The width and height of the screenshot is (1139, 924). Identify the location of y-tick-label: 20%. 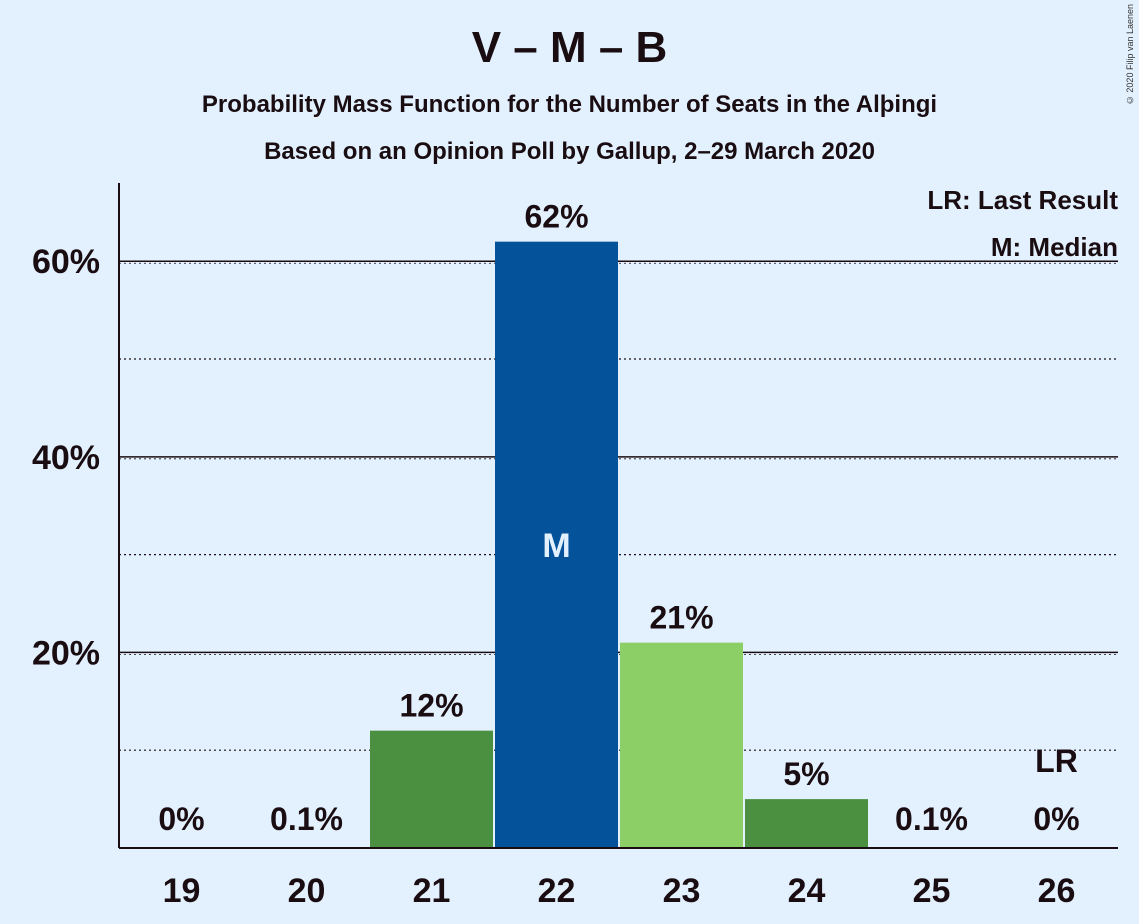
(66, 653).